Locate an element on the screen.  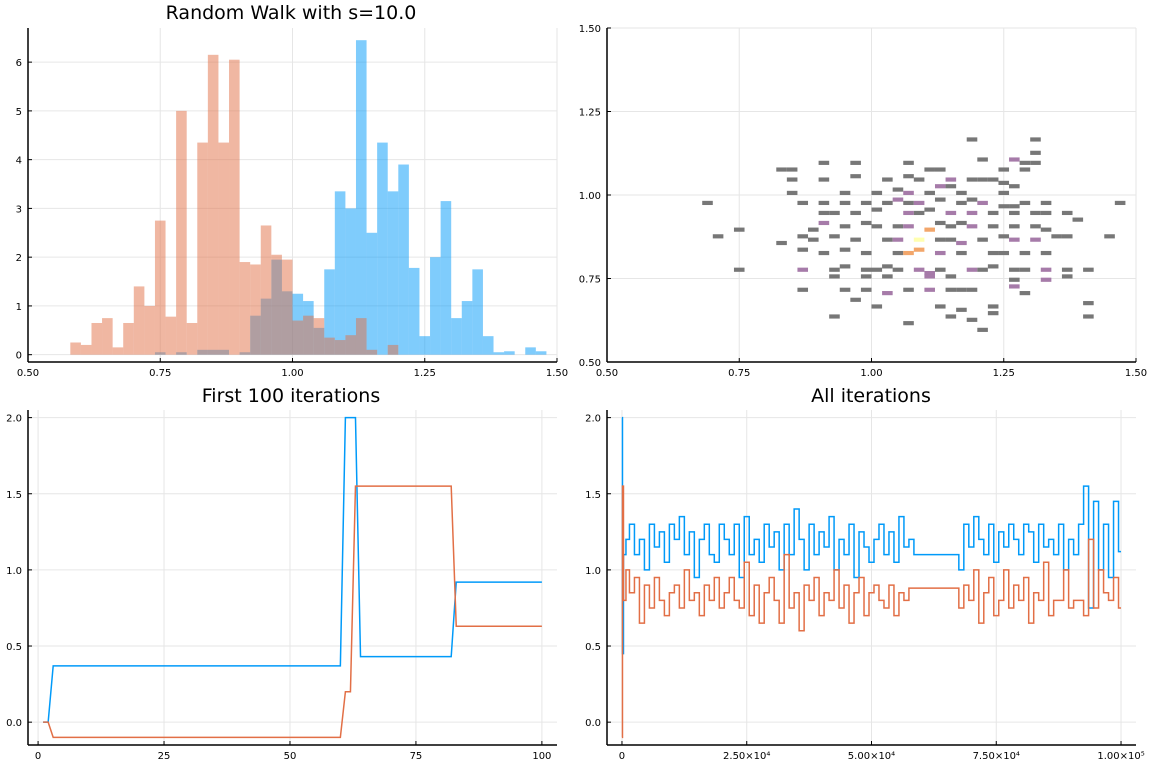
all-iterations-xtick-label: 2.50×10⁴ is located at coordinates (746, 756).